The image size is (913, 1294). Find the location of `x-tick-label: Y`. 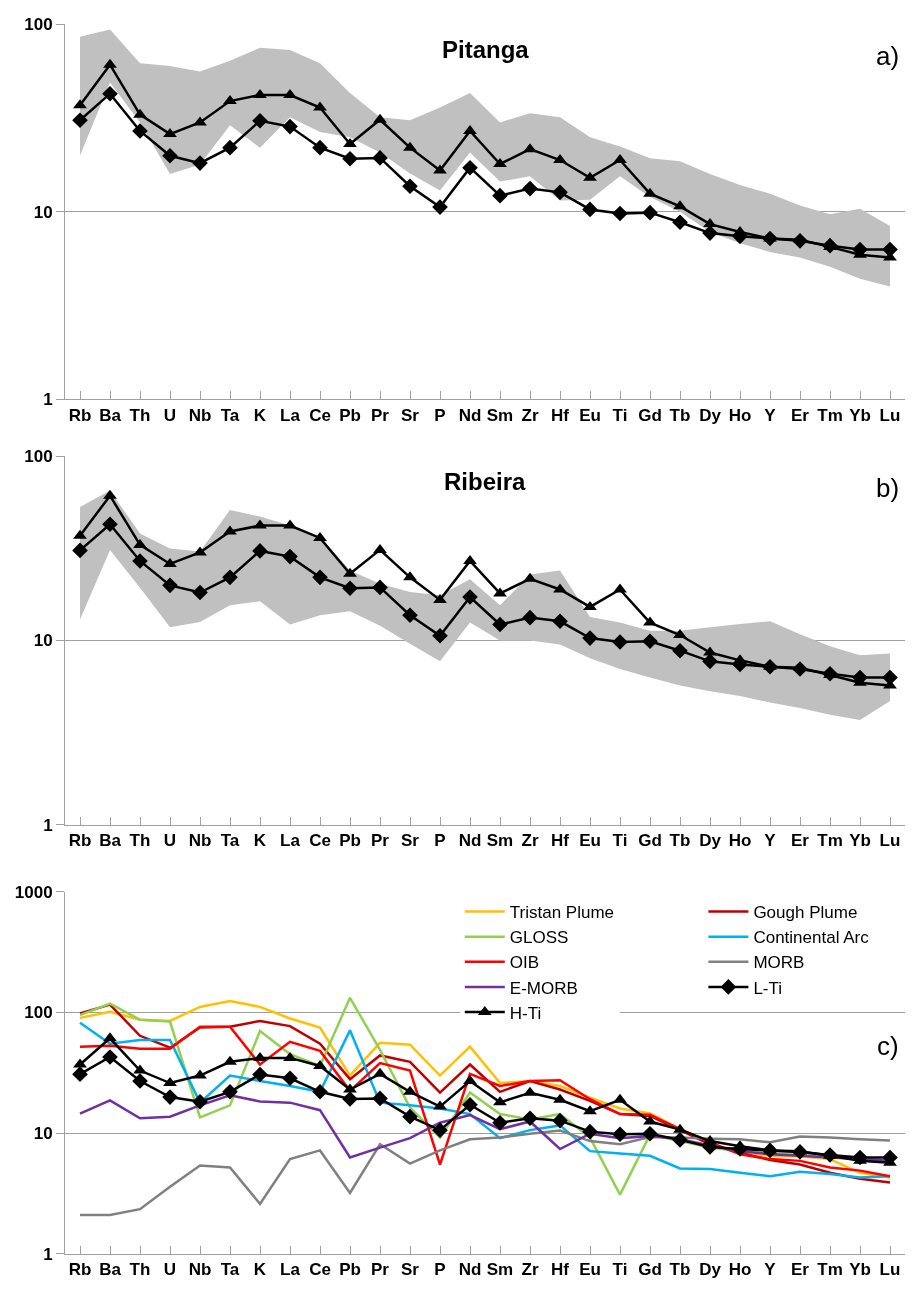

x-tick-label: Y is located at coordinates (770, 1270).